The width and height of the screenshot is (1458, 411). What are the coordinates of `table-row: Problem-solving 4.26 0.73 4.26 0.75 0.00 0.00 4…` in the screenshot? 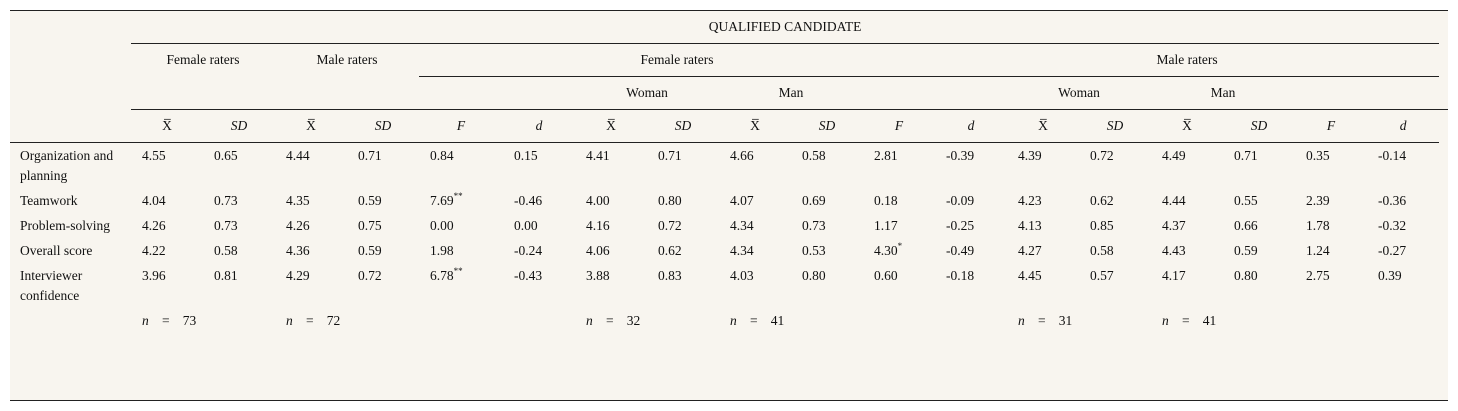 It's located at (729, 225).